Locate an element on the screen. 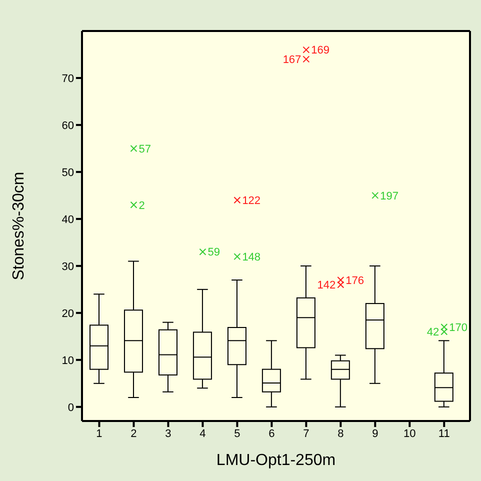  y-tick-label: 10 is located at coordinates (68, 360).